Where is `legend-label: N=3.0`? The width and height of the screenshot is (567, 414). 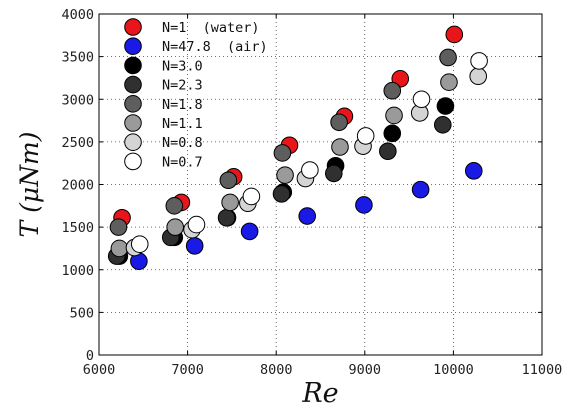
legend-label: N=3.0 is located at coordinates (182, 66).